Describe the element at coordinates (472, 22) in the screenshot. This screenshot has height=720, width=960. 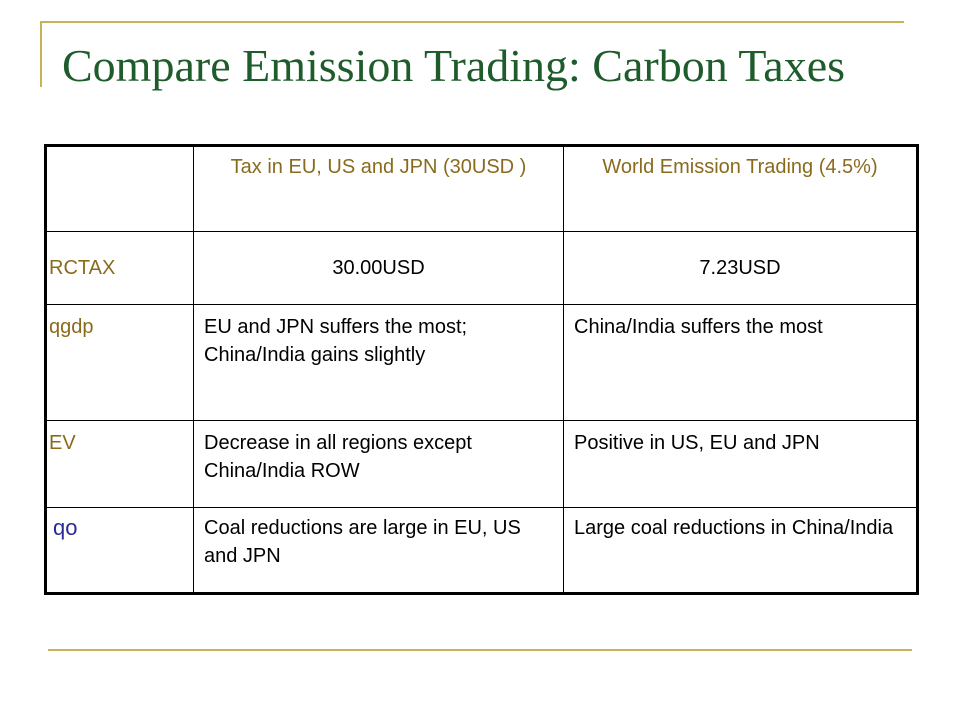
I see `top-gold-rule` at that location.